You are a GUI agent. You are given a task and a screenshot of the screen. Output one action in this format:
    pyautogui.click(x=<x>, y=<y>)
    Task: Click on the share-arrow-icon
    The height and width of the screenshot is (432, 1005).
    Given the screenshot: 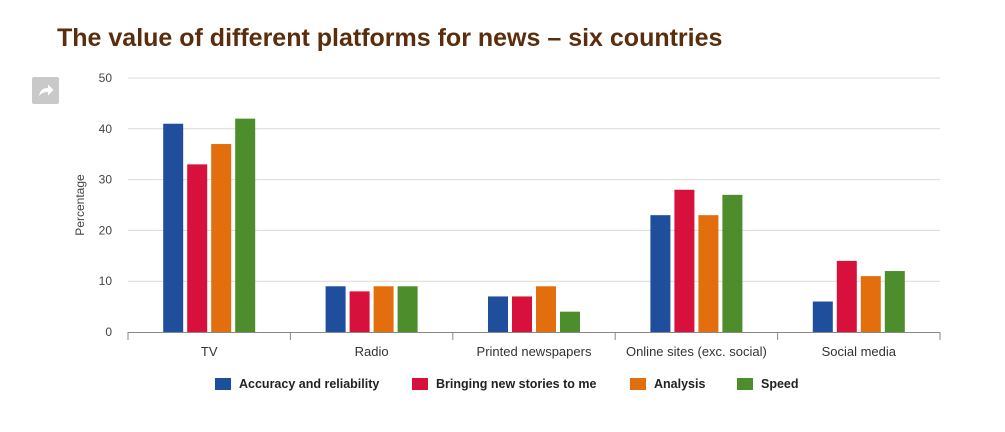 What is the action you would take?
    pyautogui.click(x=46, y=90)
    